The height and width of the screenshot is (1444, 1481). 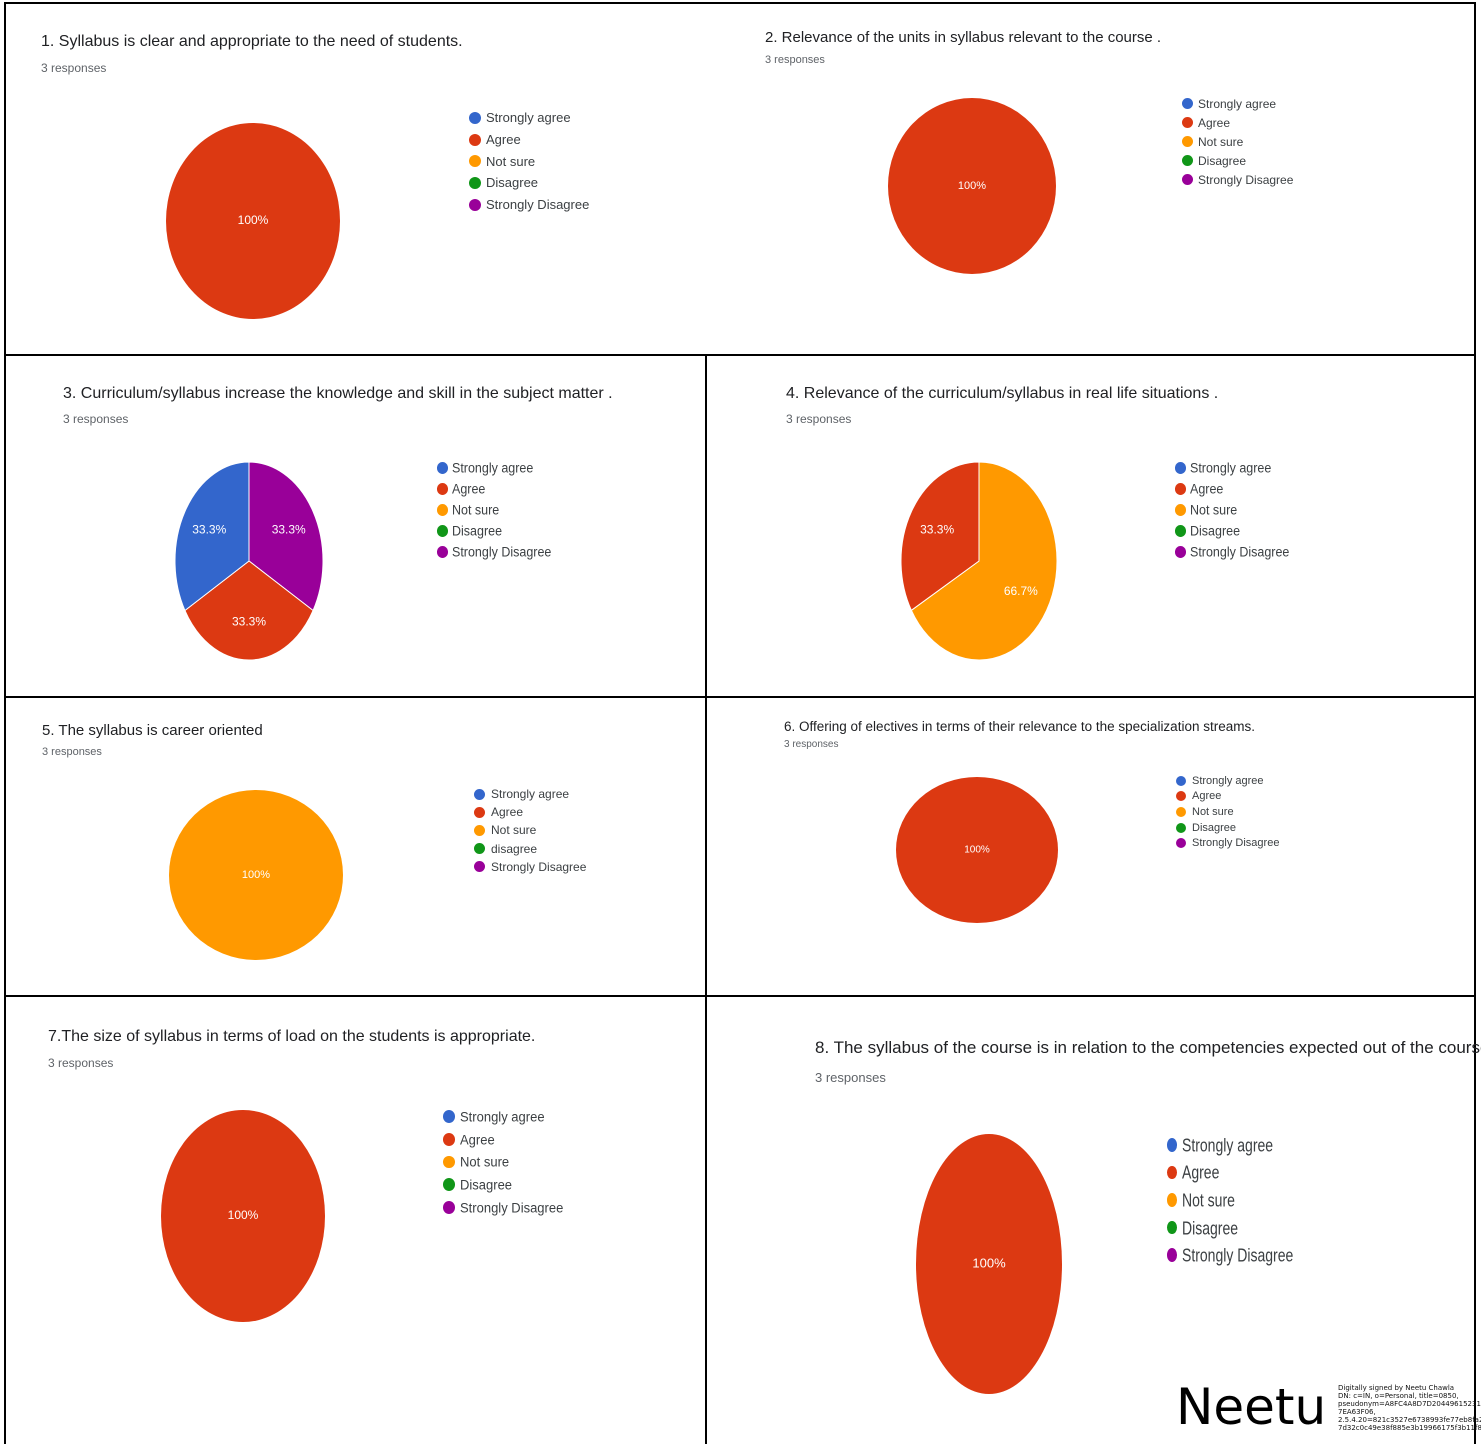 I want to click on chart-title: 5. The syllabus is career oriented, so click(x=152, y=730).